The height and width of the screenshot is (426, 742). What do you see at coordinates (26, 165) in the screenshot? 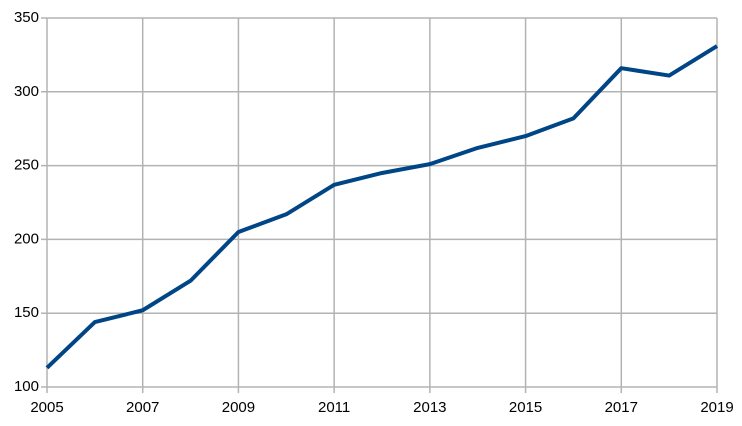
I see `y-tick-label: 250` at bounding box center [26, 165].